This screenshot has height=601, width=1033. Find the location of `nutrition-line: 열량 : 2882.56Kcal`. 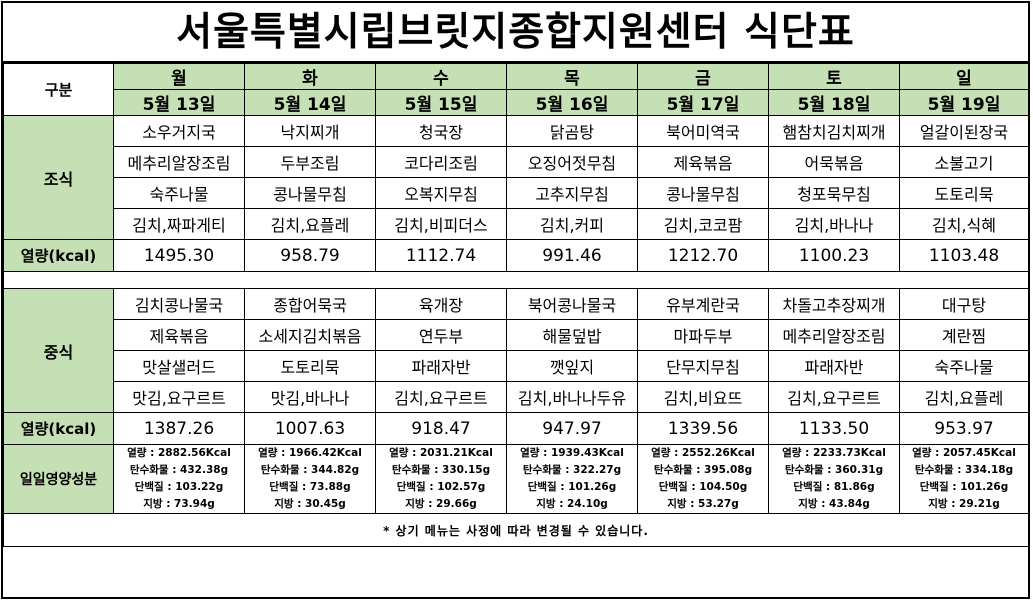

nutrition-line: 열량 : 2882.56Kcal is located at coordinates (179, 453).